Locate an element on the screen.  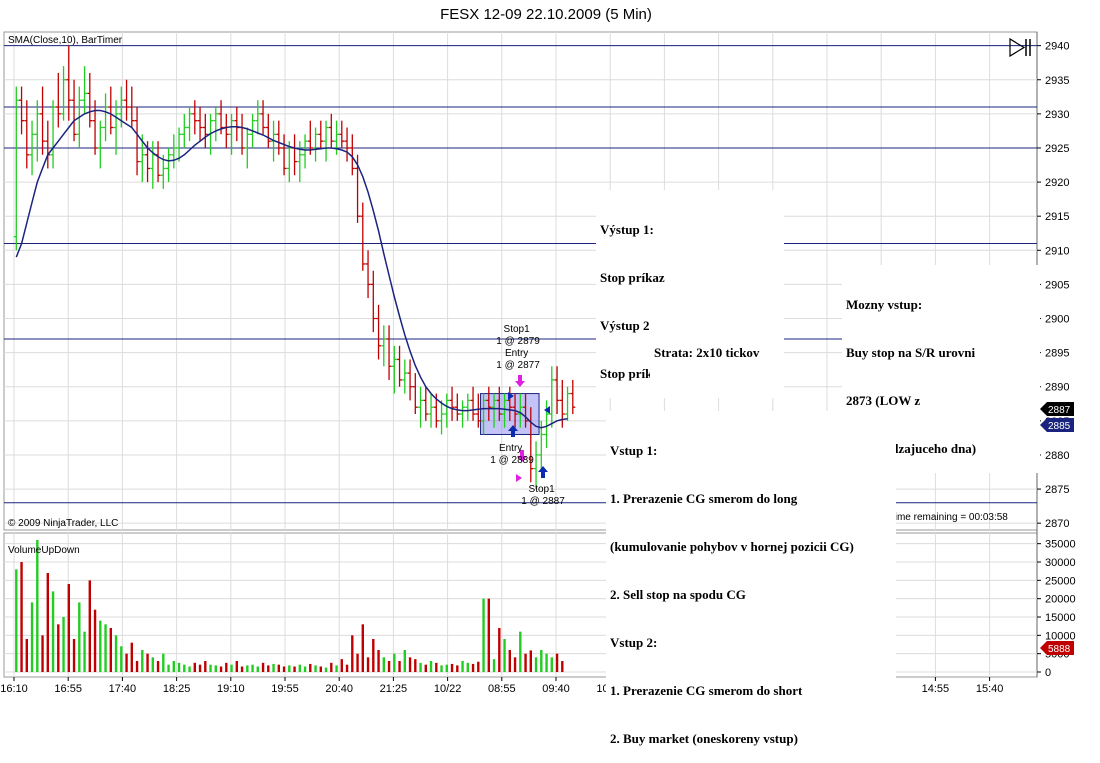
price-tick-label: 2910 is located at coordinates (1057, 251).